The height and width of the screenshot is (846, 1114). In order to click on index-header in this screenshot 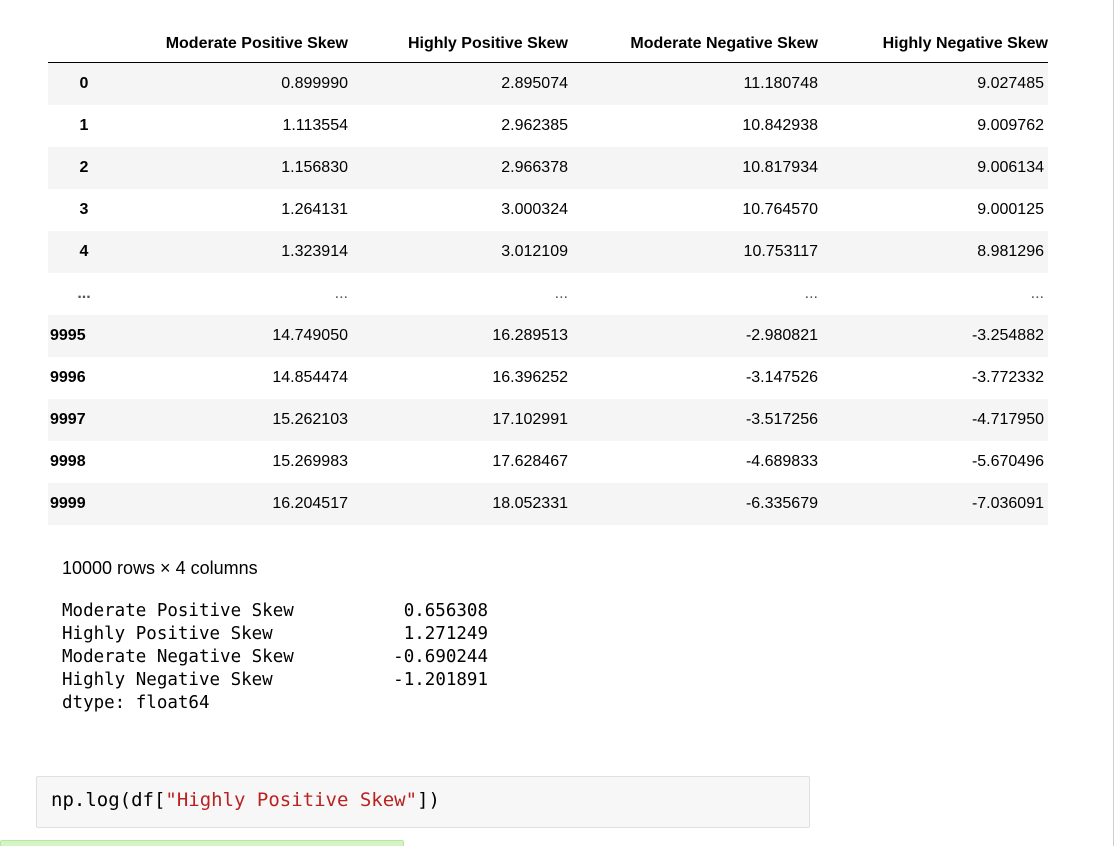, I will do `click(84, 44)`.